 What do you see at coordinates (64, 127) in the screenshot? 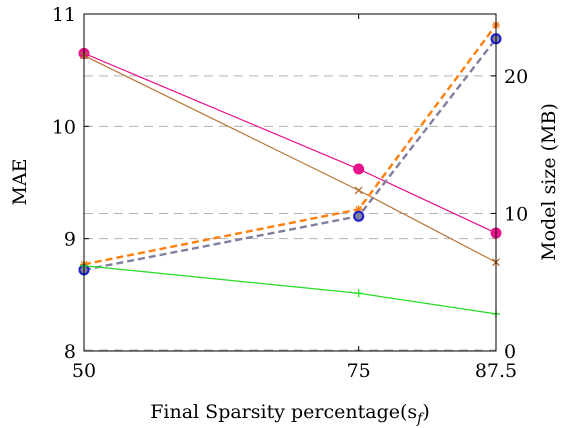
I see `y-tick-label: 10` at bounding box center [64, 127].